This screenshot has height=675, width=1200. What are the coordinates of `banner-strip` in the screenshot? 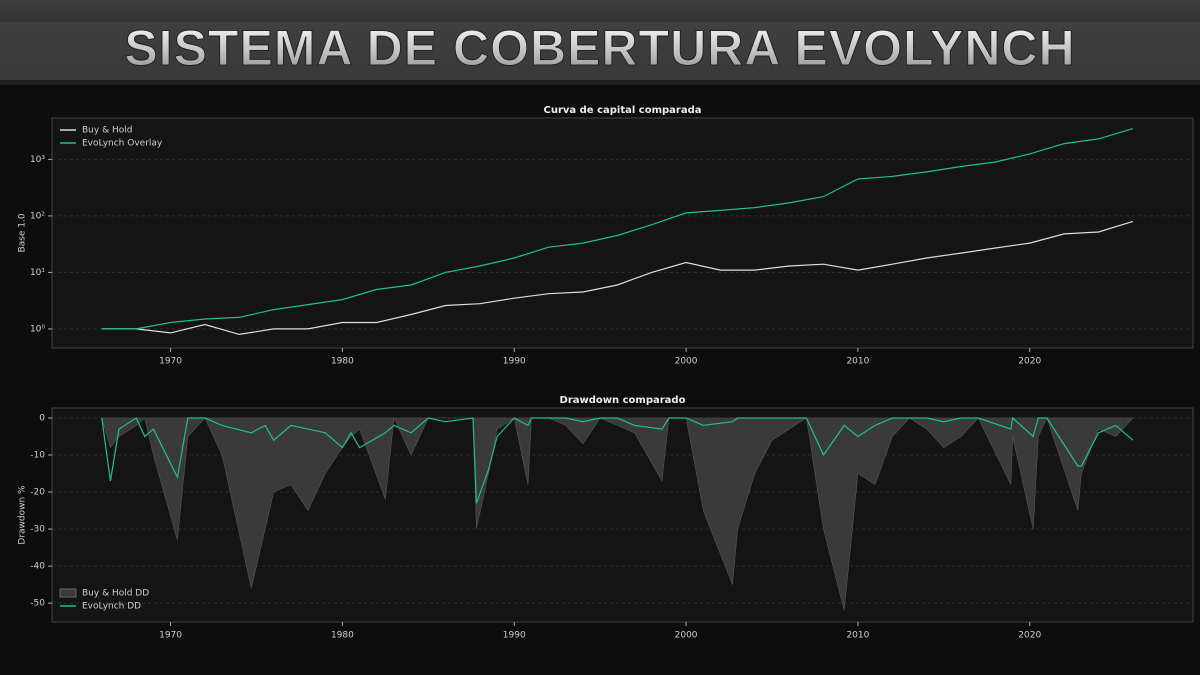 It's located at (600, 51).